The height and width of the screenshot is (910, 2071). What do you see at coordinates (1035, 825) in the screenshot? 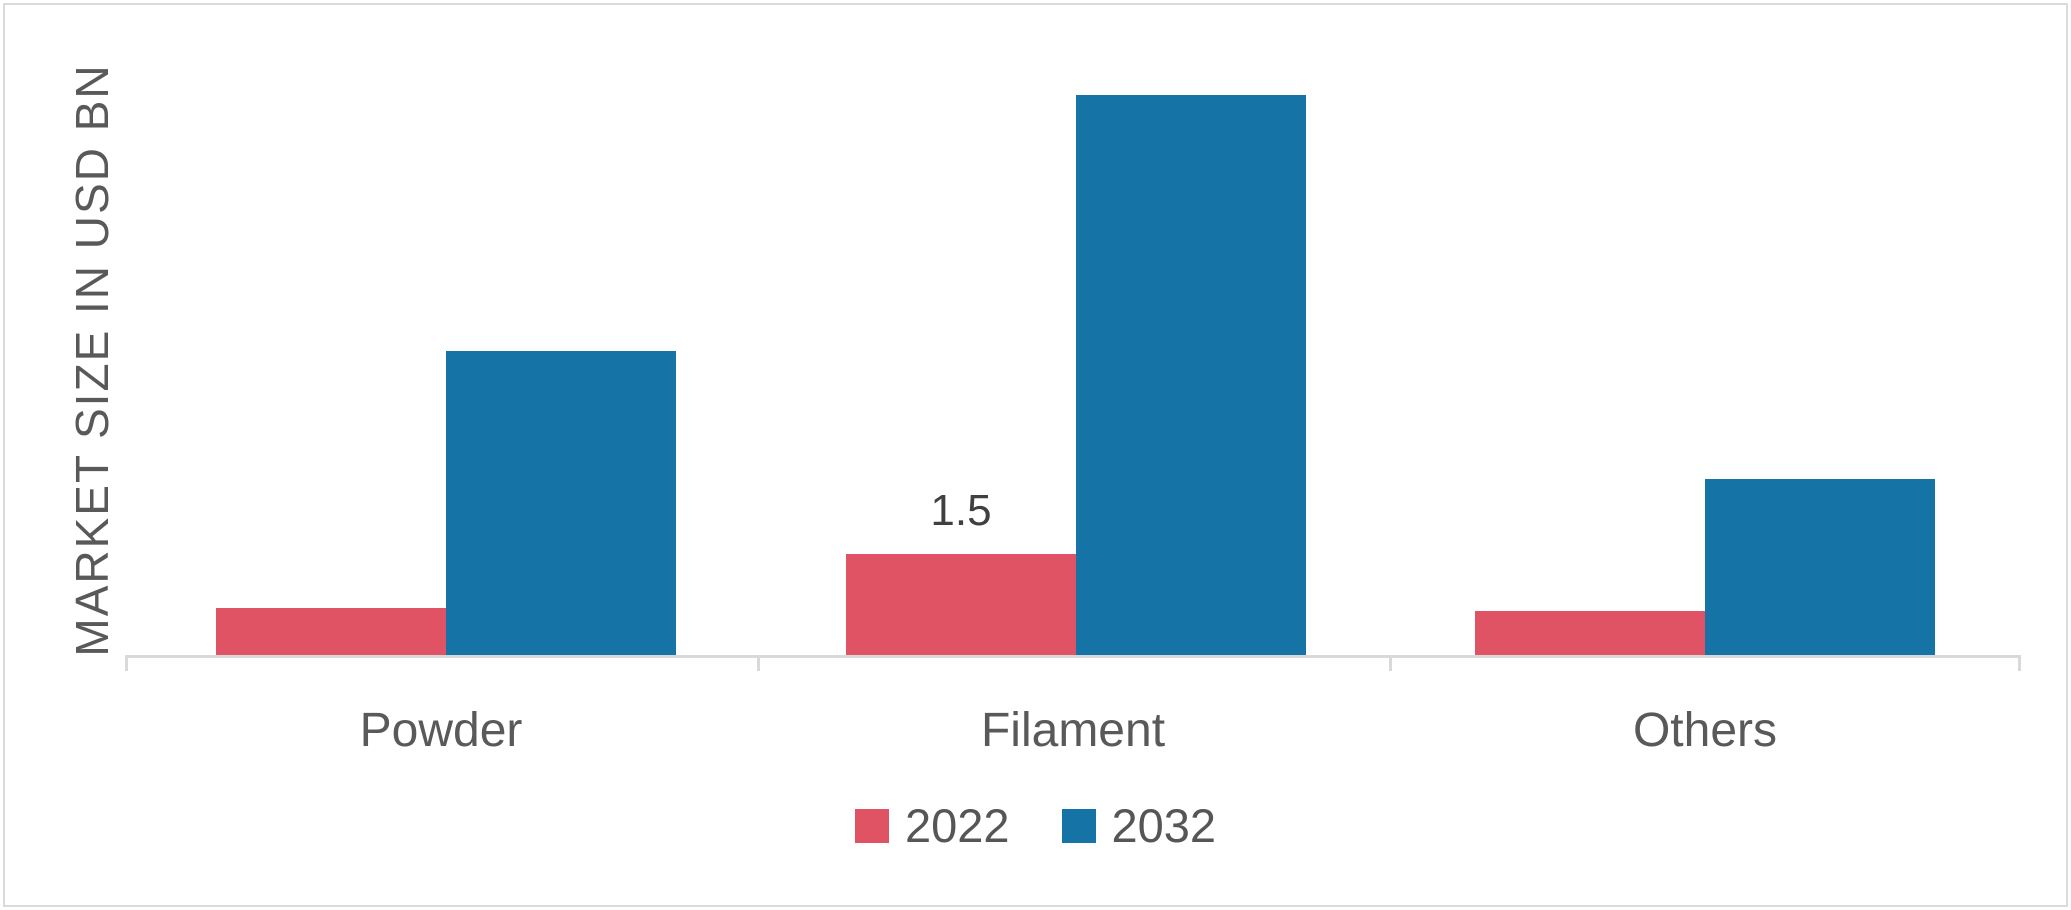
I see `chart-legend: 2022 2032` at bounding box center [1035, 825].